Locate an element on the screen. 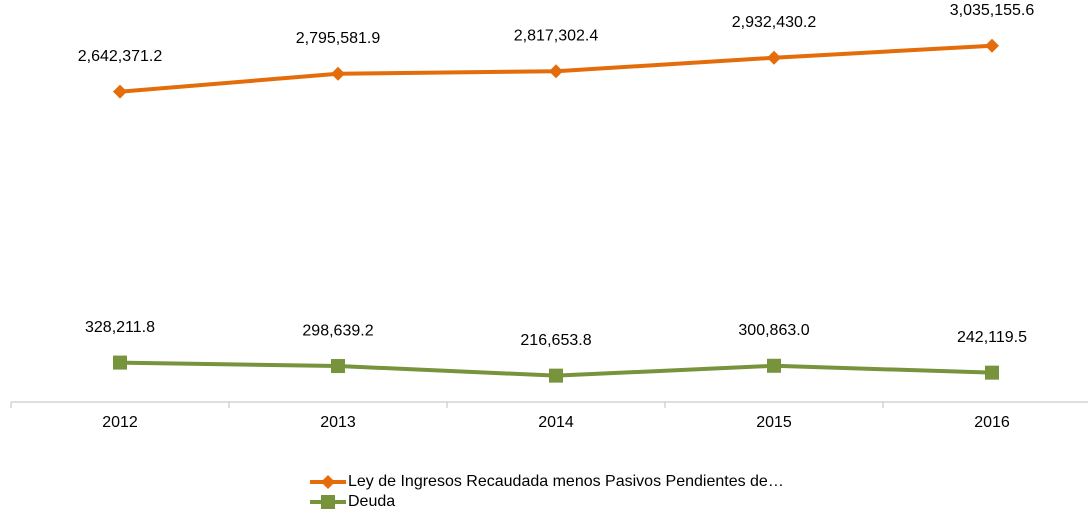  data-label: 2,642,371.2 is located at coordinates (120, 56).